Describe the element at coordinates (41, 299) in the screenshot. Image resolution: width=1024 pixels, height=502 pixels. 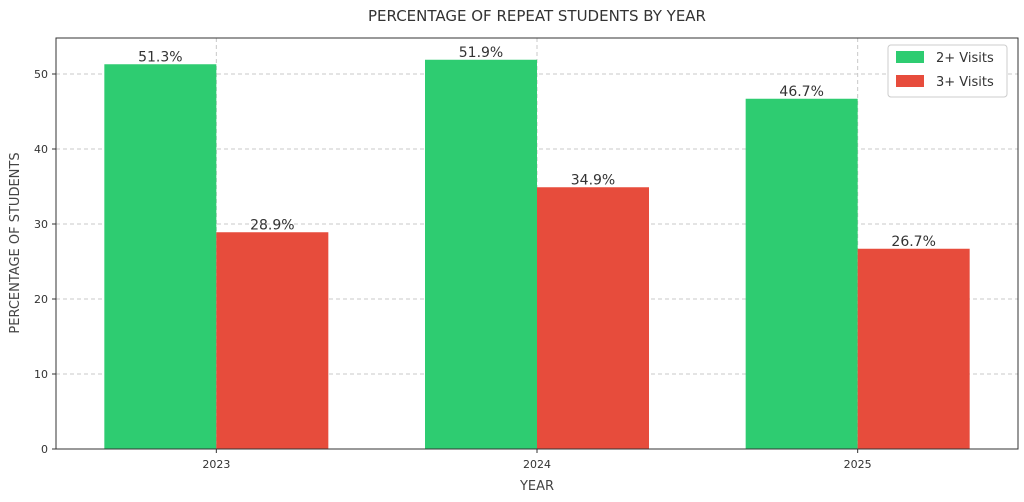
I see `y-tick-label: 20` at that location.